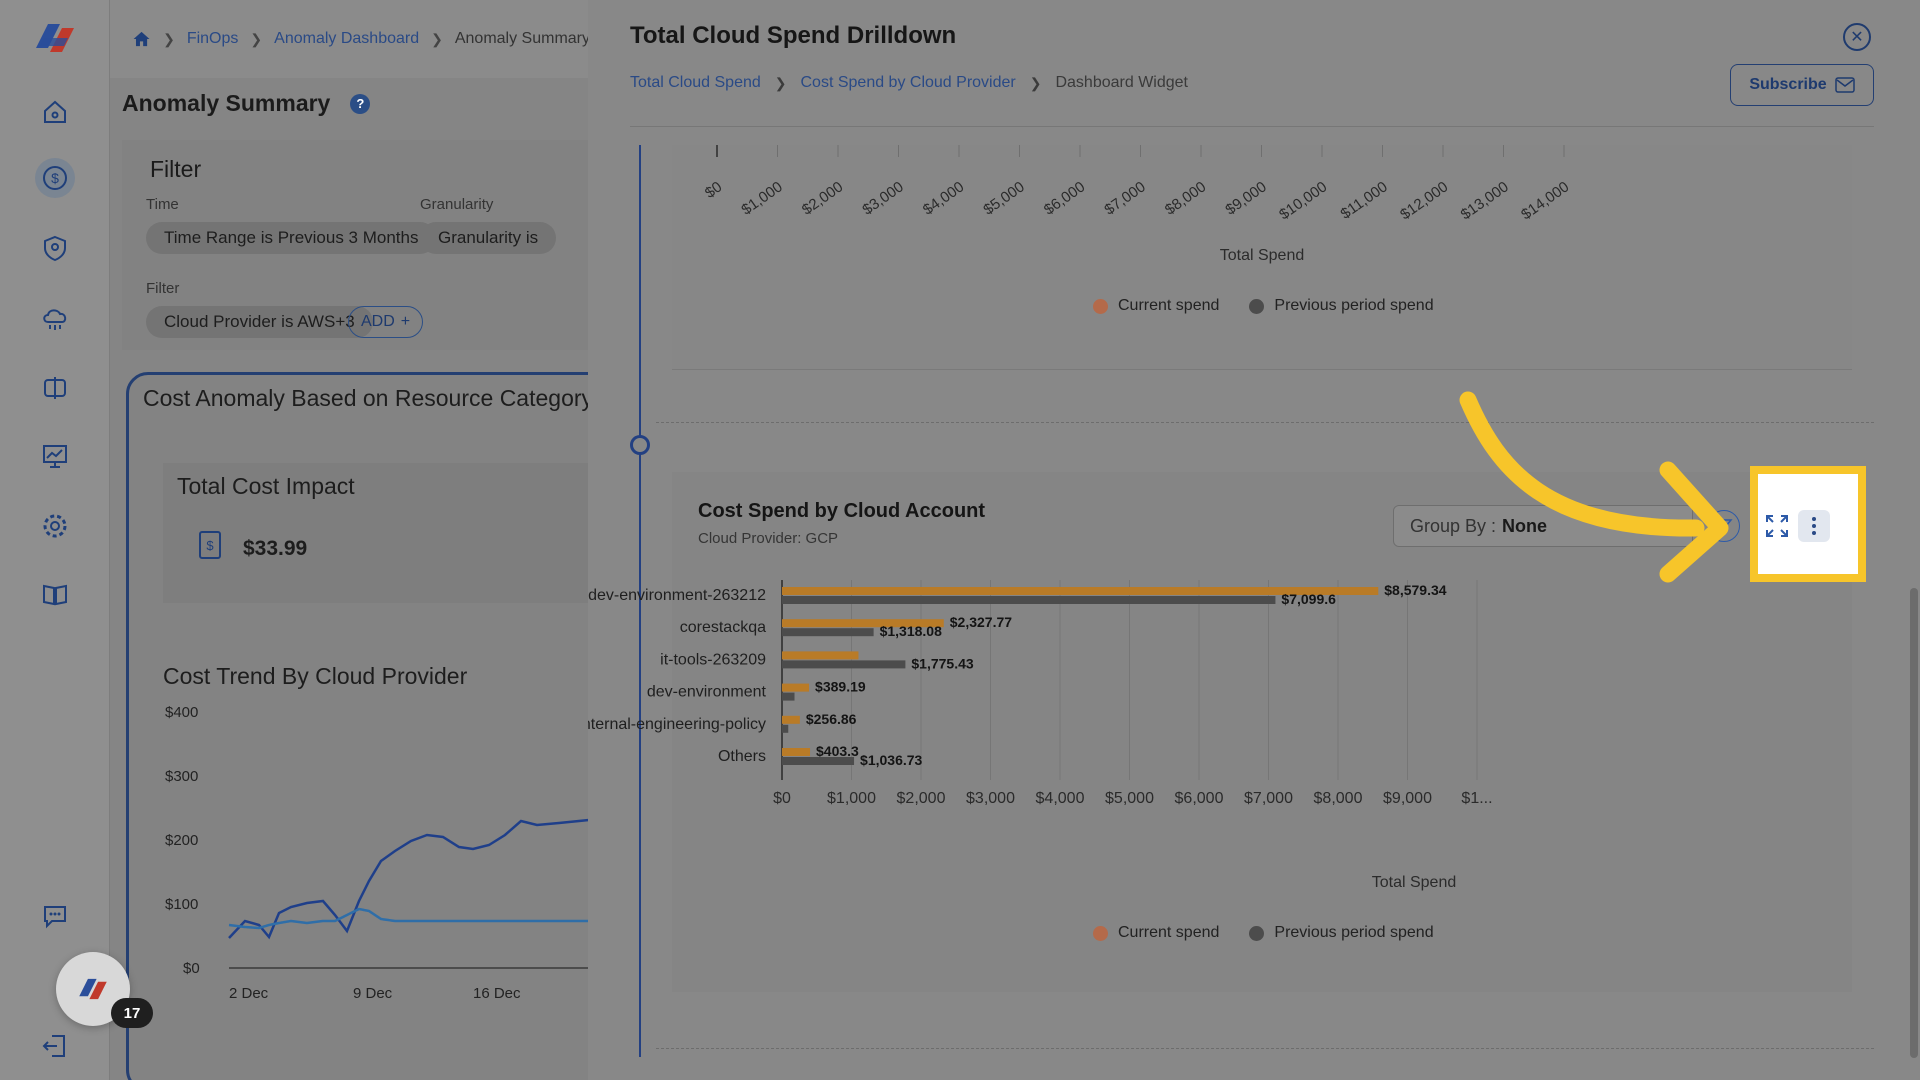 The height and width of the screenshot is (1080, 1920). What do you see at coordinates (259, 322) in the screenshot?
I see `cloud-provider-chip: Cloud Provider is AWS+3` at bounding box center [259, 322].